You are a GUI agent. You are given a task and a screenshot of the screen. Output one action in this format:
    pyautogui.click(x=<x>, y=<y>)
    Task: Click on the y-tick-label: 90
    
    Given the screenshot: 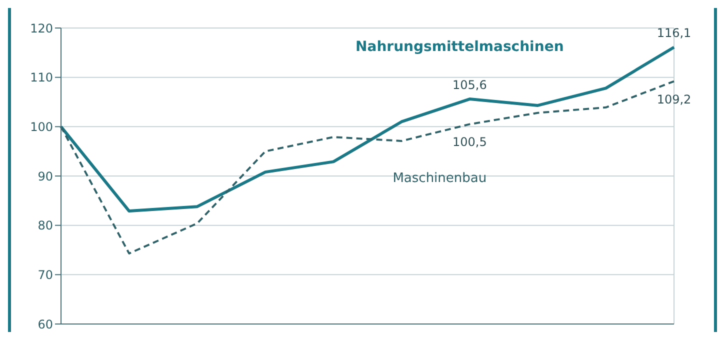 What is the action you would take?
    pyautogui.click(x=45, y=176)
    